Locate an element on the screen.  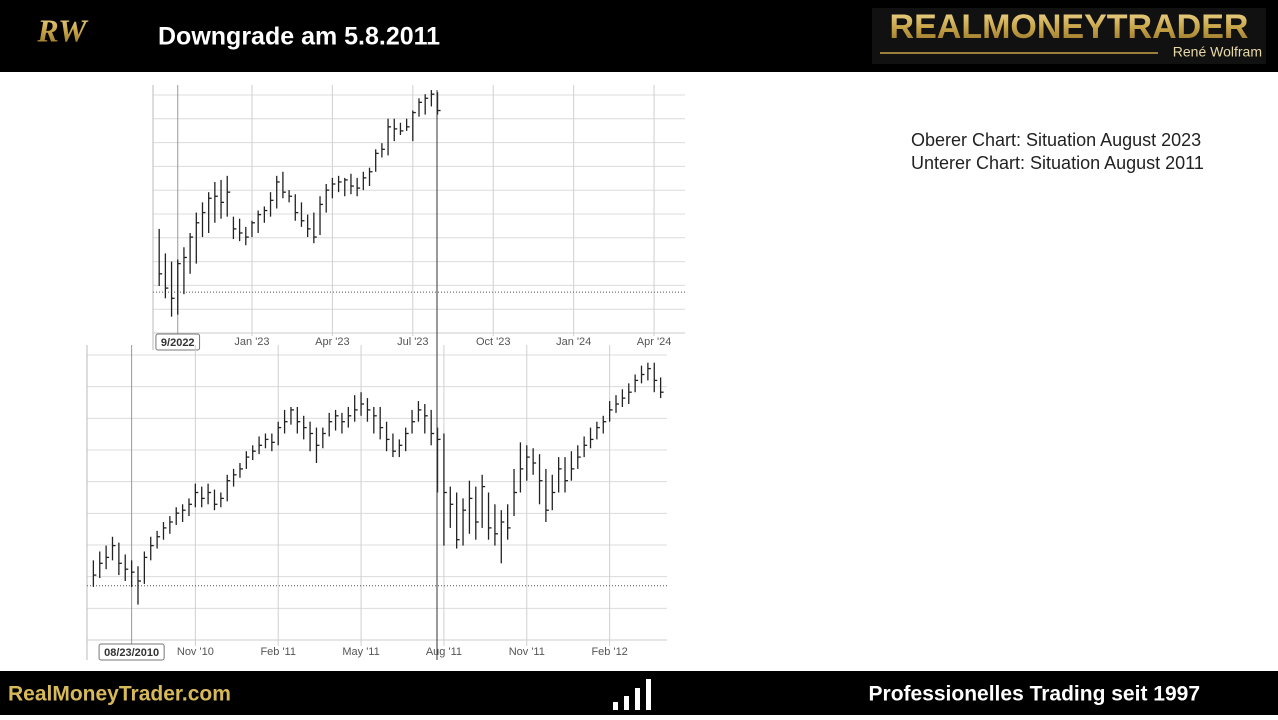
x-tick-label: Nov '11 is located at coordinates (527, 652).